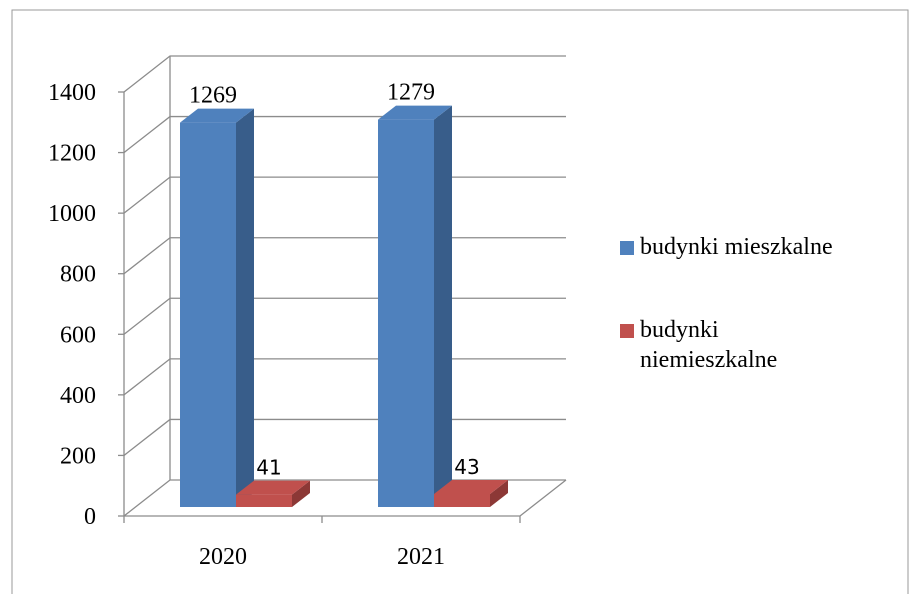  What do you see at coordinates (344, 74) in the screenshot?
I see `grid-line` at bounding box center [344, 74].